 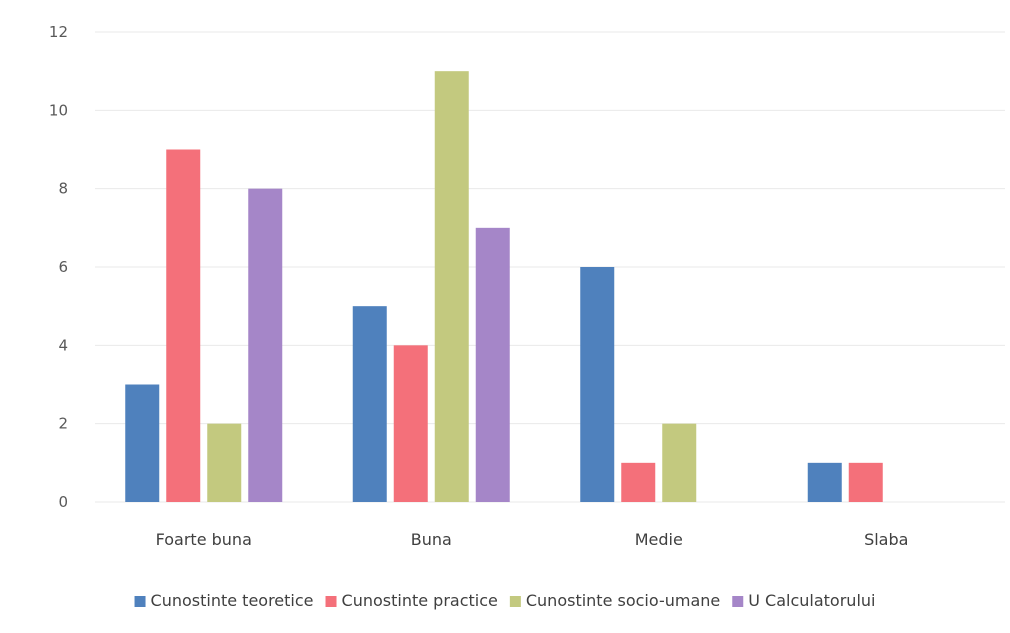 I want to click on legend-item: U Calculatorului, so click(x=803, y=600).